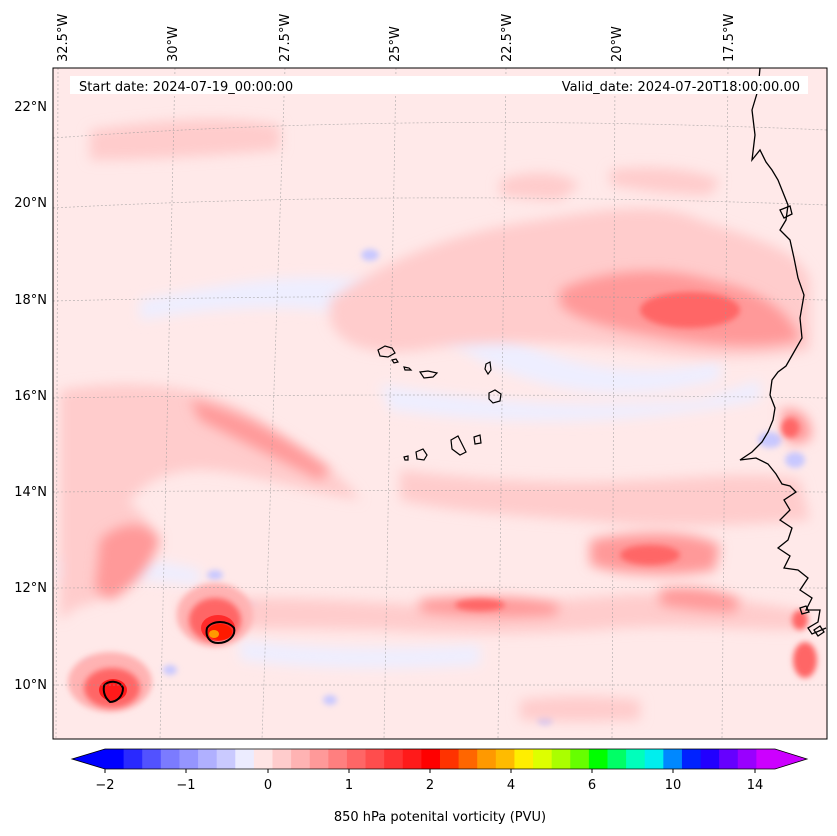 The width and height of the screenshot is (837, 836). Describe the element at coordinates (783, 352) in the screenshot. I see `african-coastline` at that location.